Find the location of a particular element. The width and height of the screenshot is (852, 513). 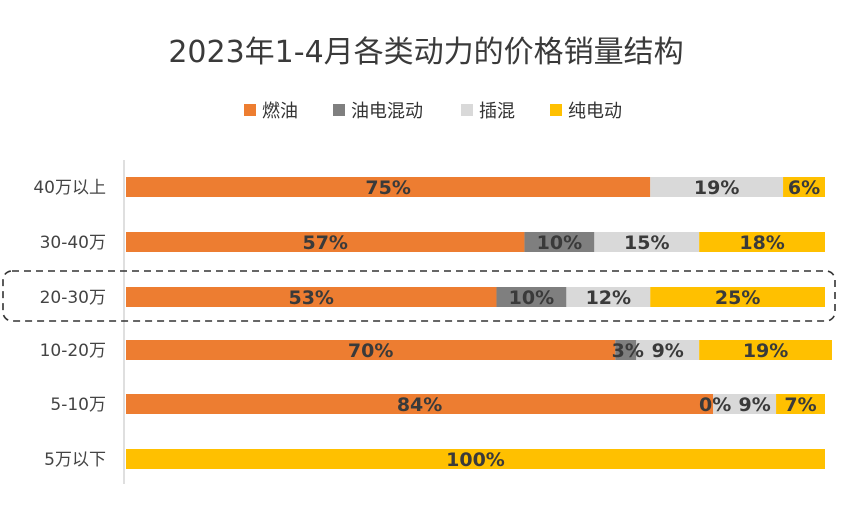

value-label-3-3: 19% is located at coordinates (765, 351).